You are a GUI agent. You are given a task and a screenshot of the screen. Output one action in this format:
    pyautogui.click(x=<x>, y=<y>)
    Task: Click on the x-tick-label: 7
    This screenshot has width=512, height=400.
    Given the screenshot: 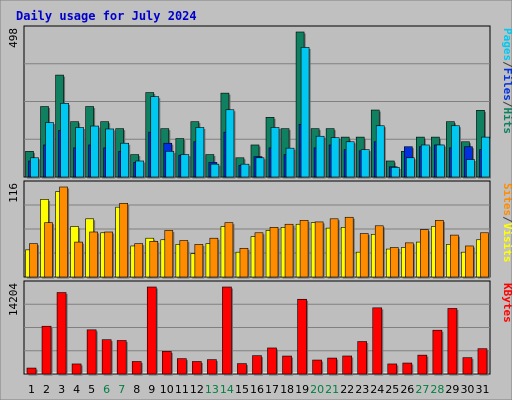 What is the action you would take?
    pyautogui.click(x=121, y=389)
    